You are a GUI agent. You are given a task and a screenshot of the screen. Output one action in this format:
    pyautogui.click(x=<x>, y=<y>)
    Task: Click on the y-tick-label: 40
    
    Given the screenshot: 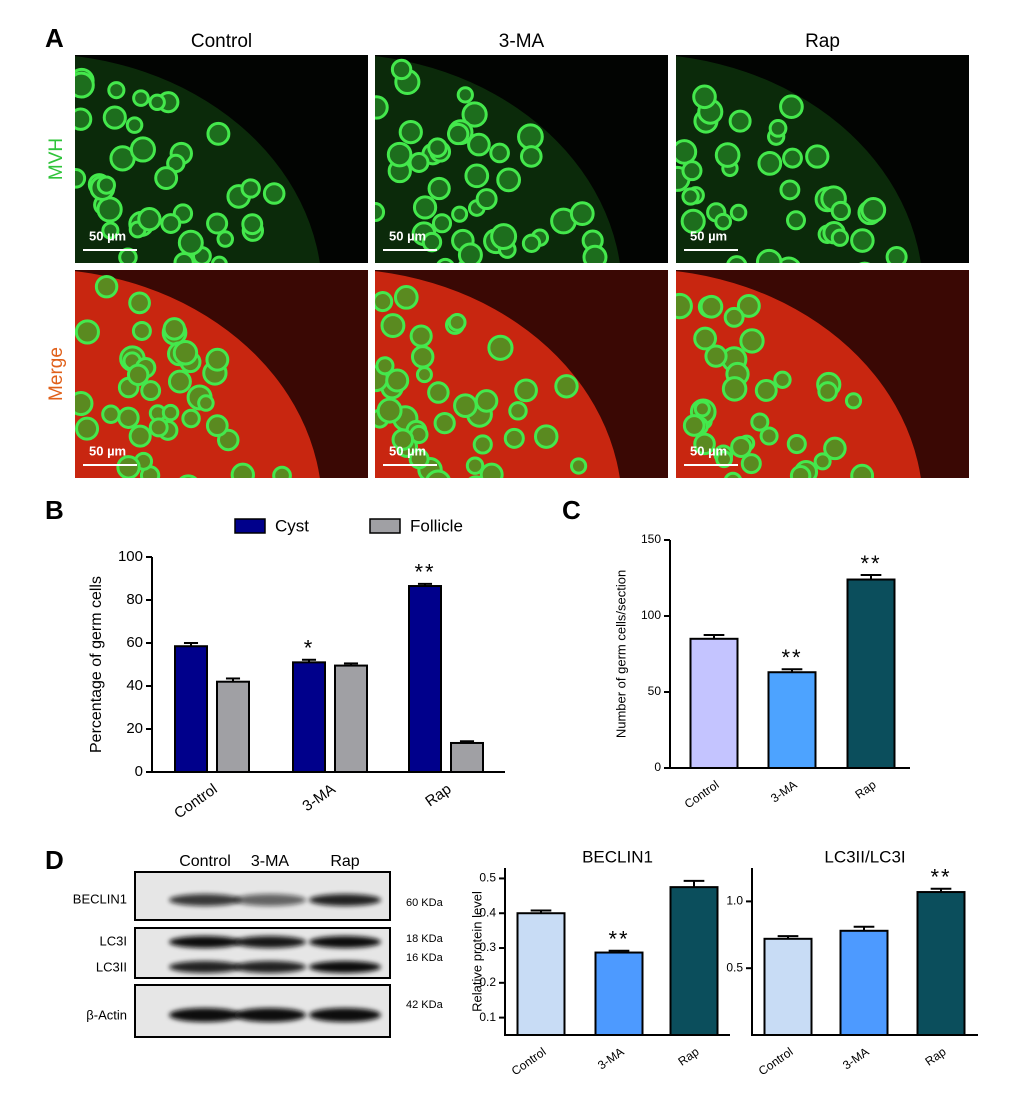 What is the action you would take?
    pyautogui.click(x=134, y=685)
    